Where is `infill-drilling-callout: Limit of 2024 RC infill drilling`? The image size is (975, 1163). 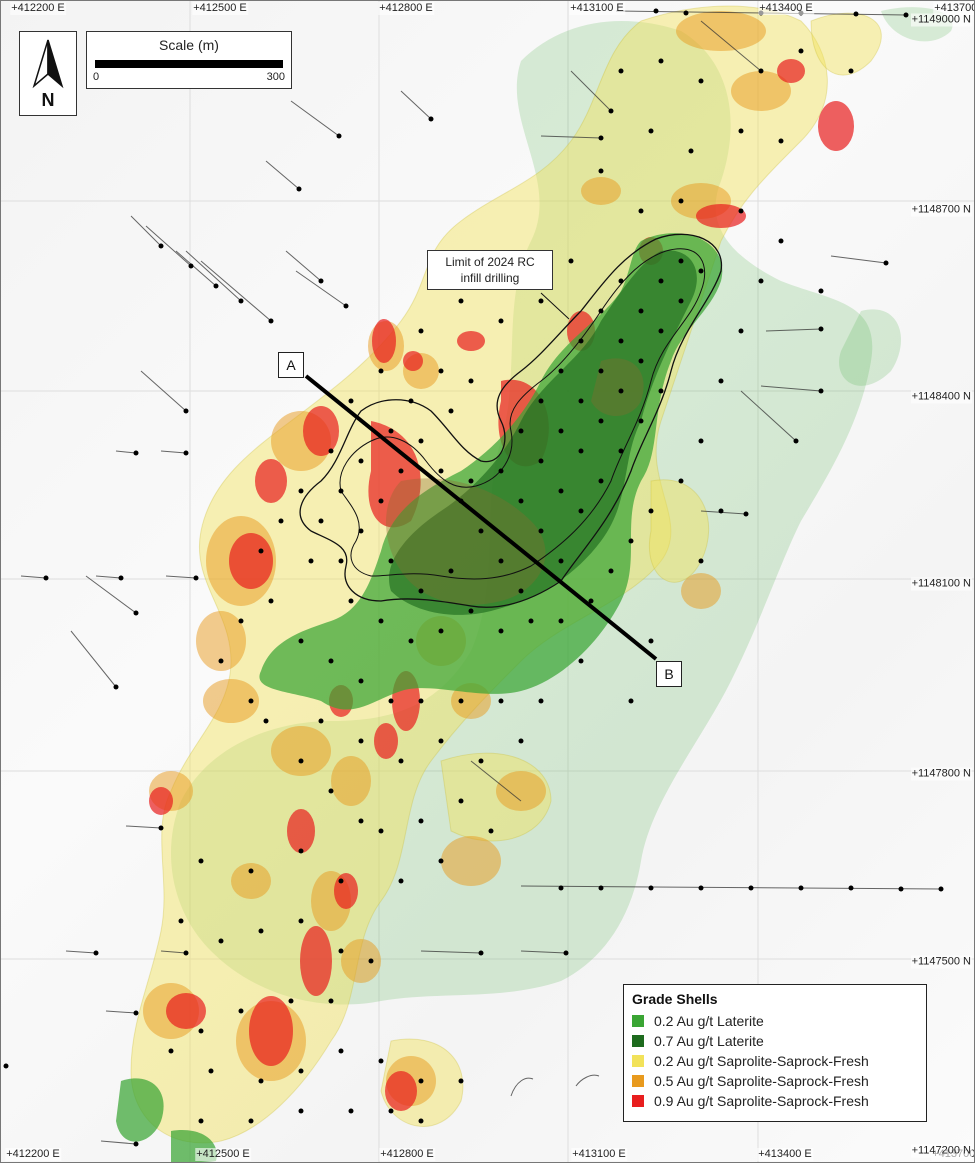 infill-drilling-callout: Limit of 2024 RC infill drilling is located at coordinates (490, 270).